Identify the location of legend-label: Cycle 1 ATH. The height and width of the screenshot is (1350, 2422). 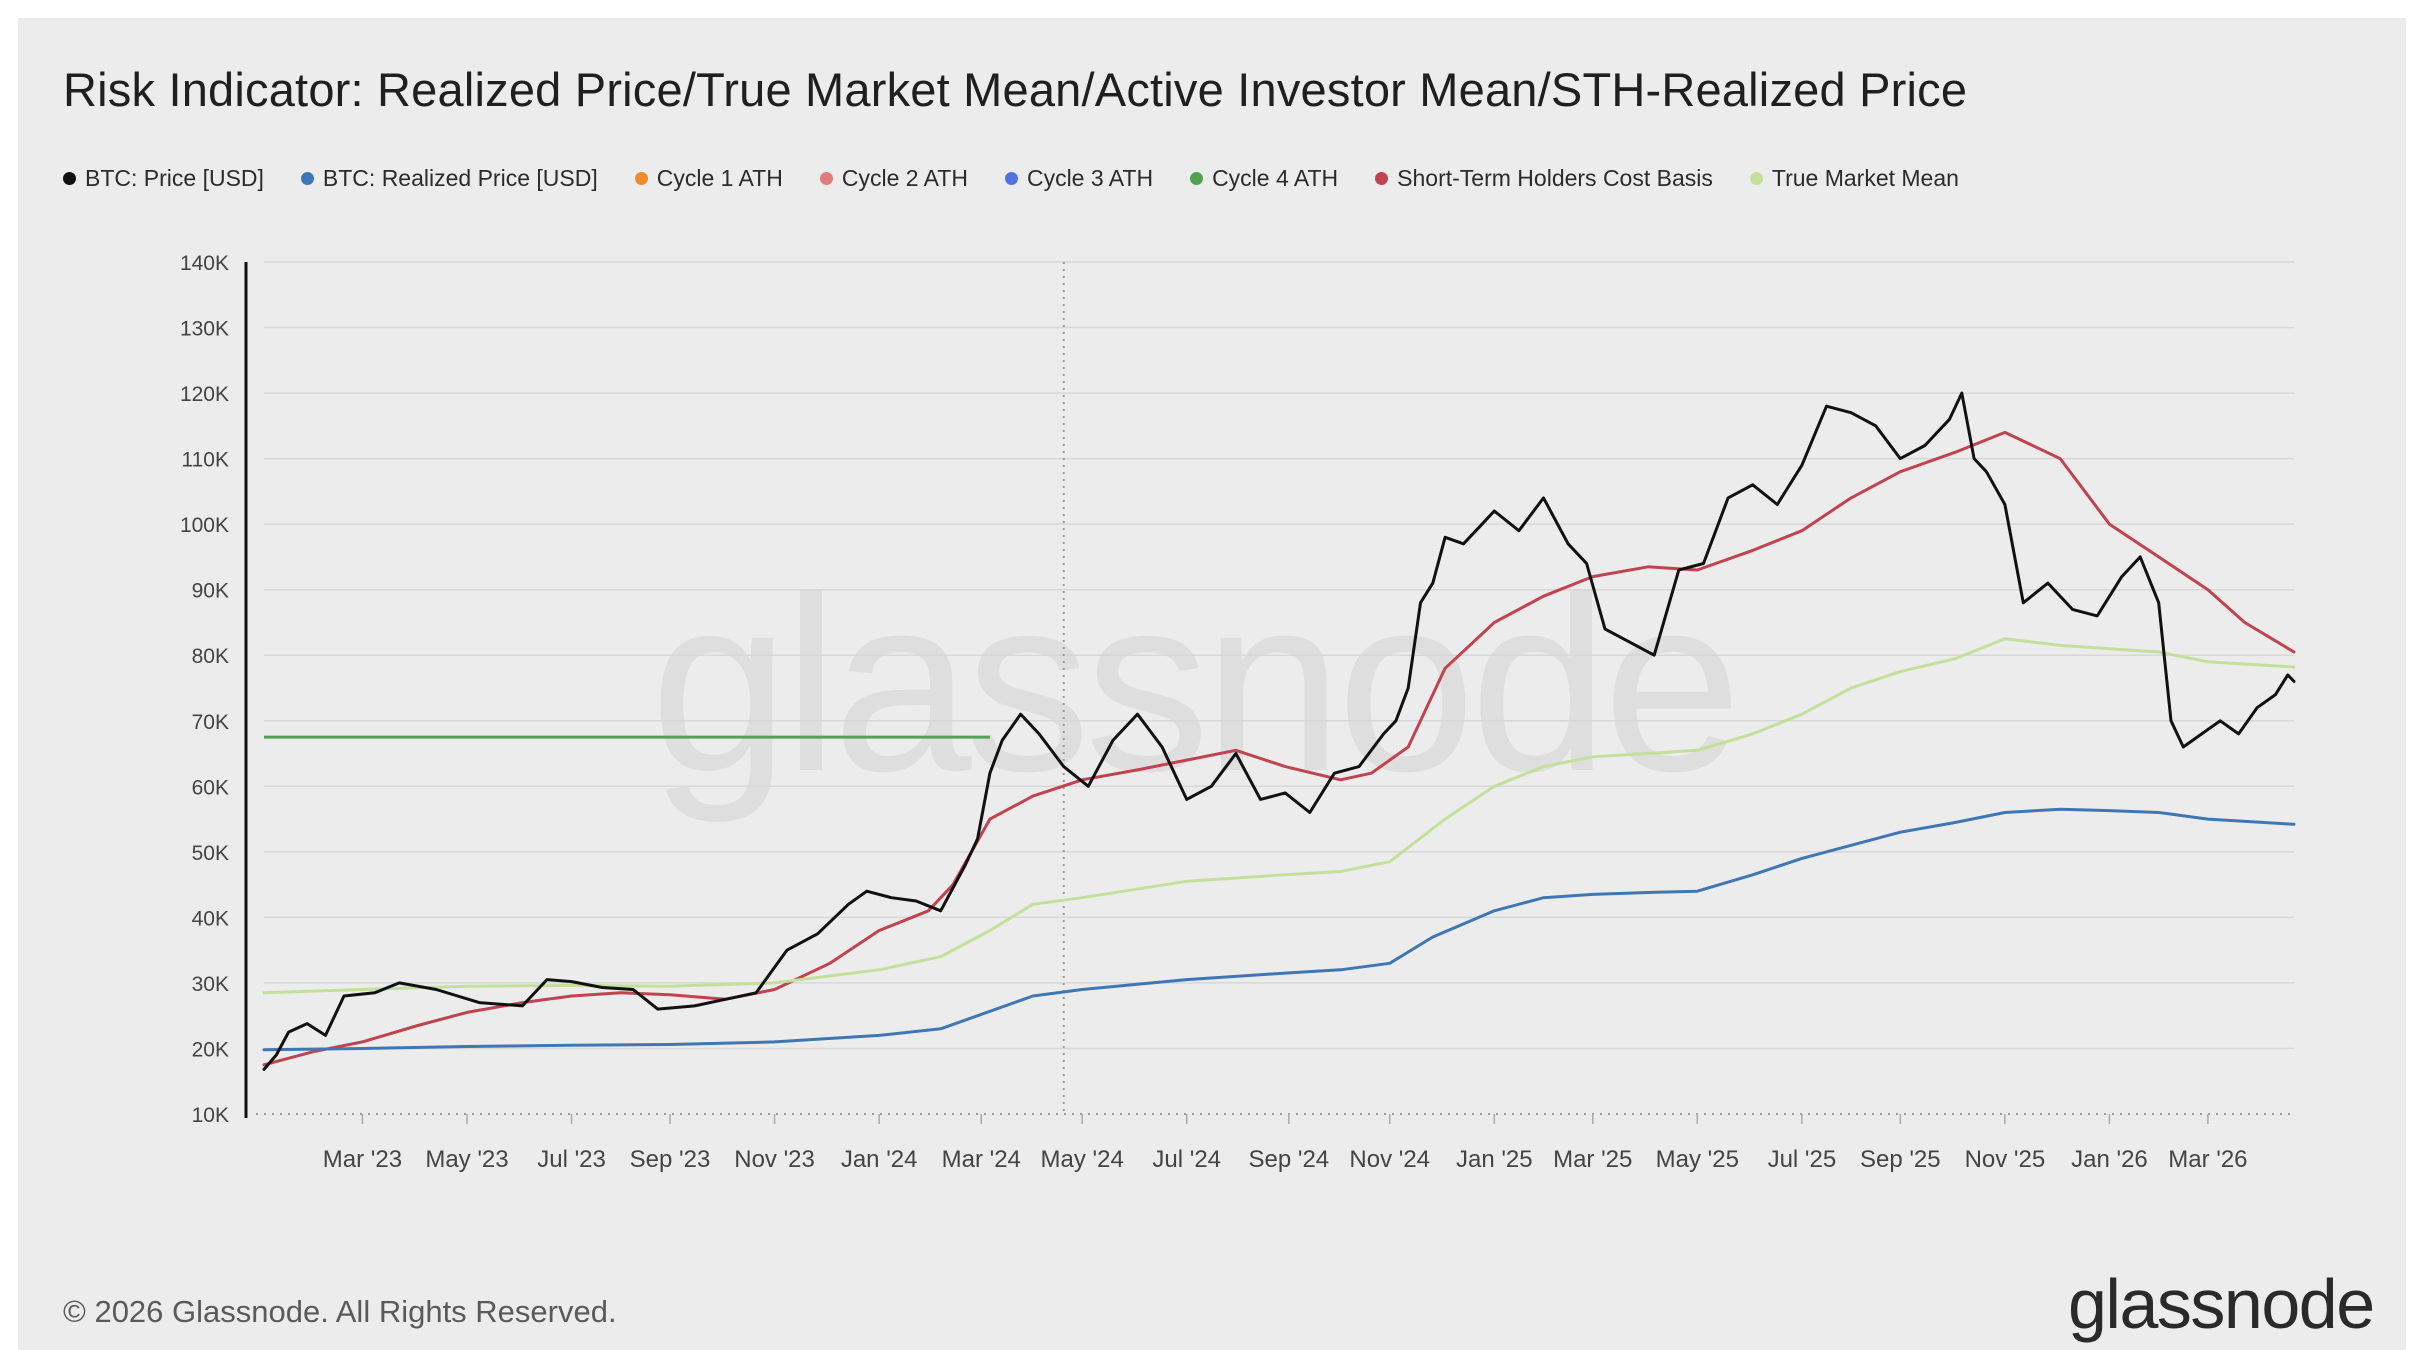
(719, 177).